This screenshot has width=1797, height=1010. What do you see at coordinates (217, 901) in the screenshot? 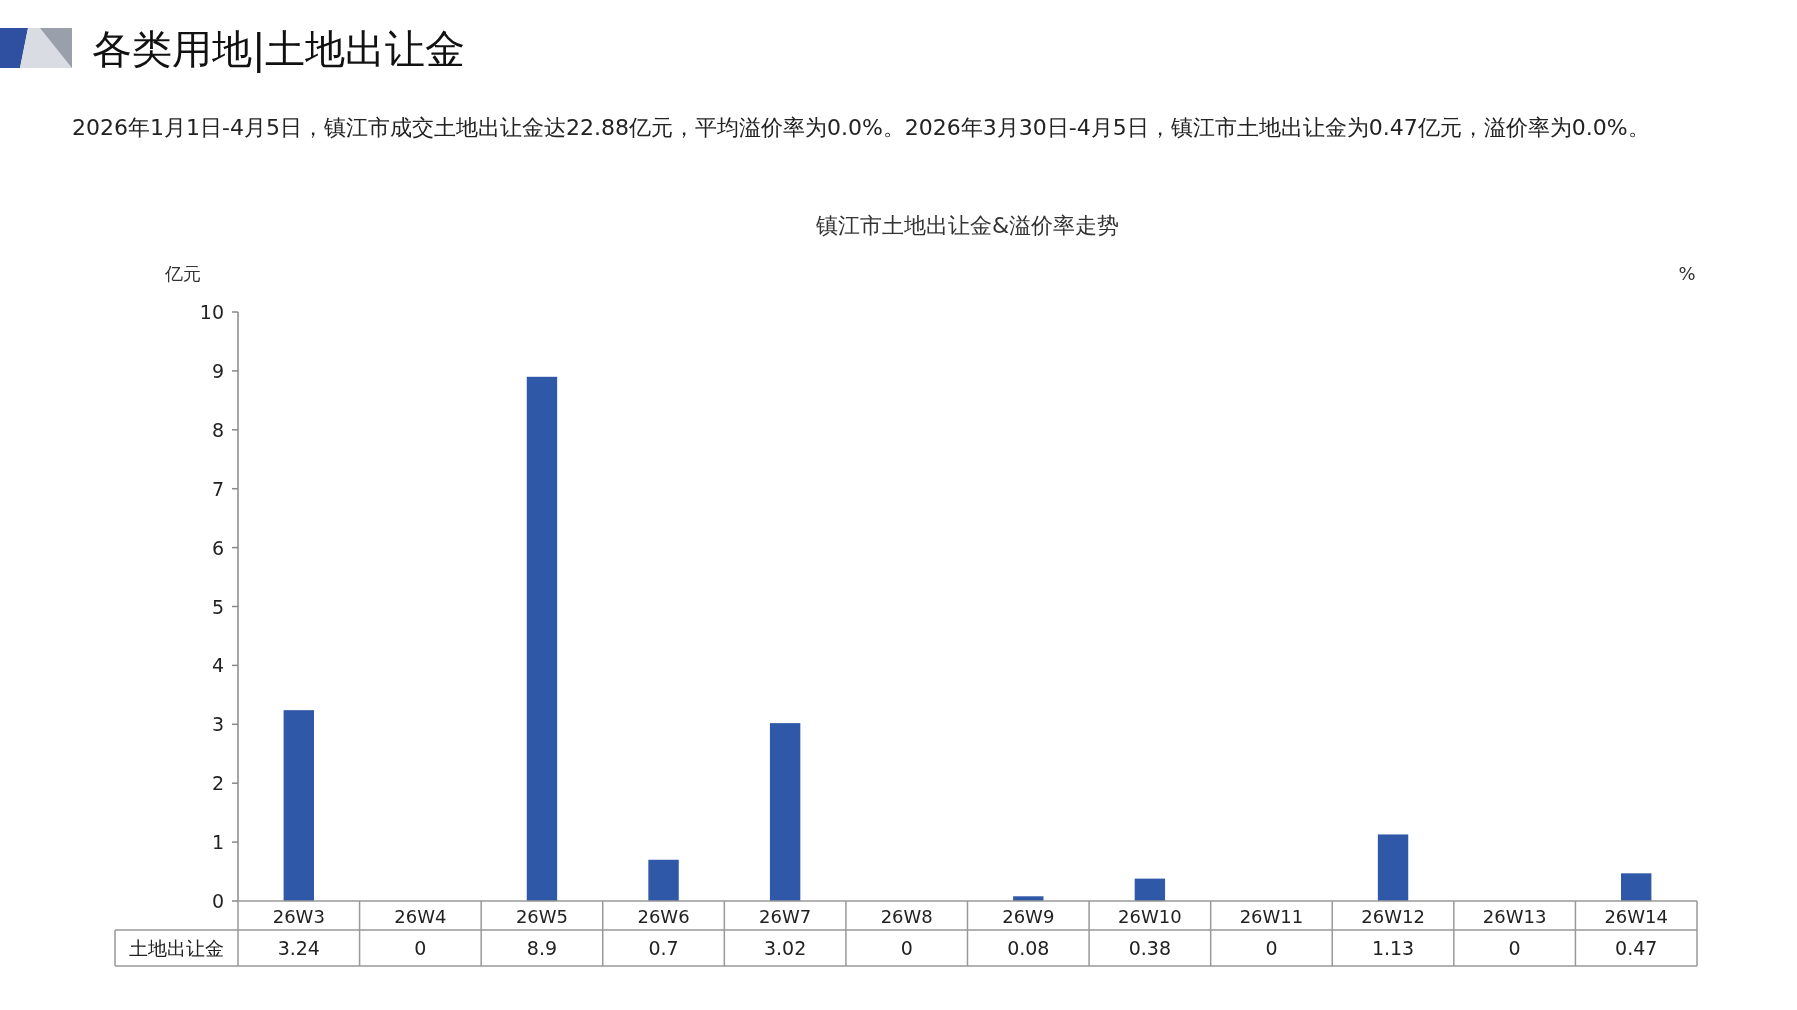
I see `y-tick-label: 0` at bounding box center [217, 901].